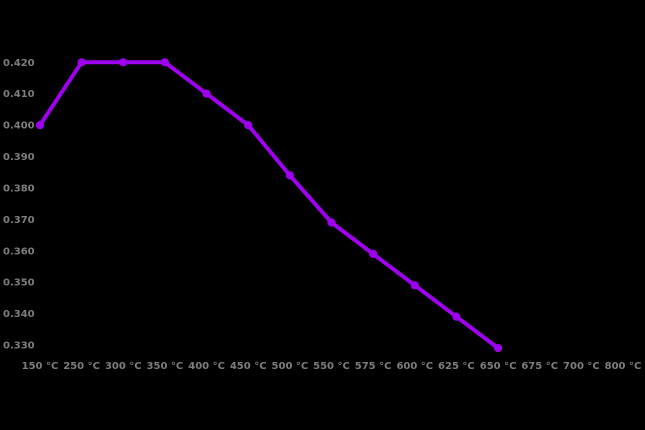 The width and height of the screenshot is (645, 430). Describe the element at coordinates (19, 94) in the screenshot. I see `y-tick-label: 0.410` at that location.